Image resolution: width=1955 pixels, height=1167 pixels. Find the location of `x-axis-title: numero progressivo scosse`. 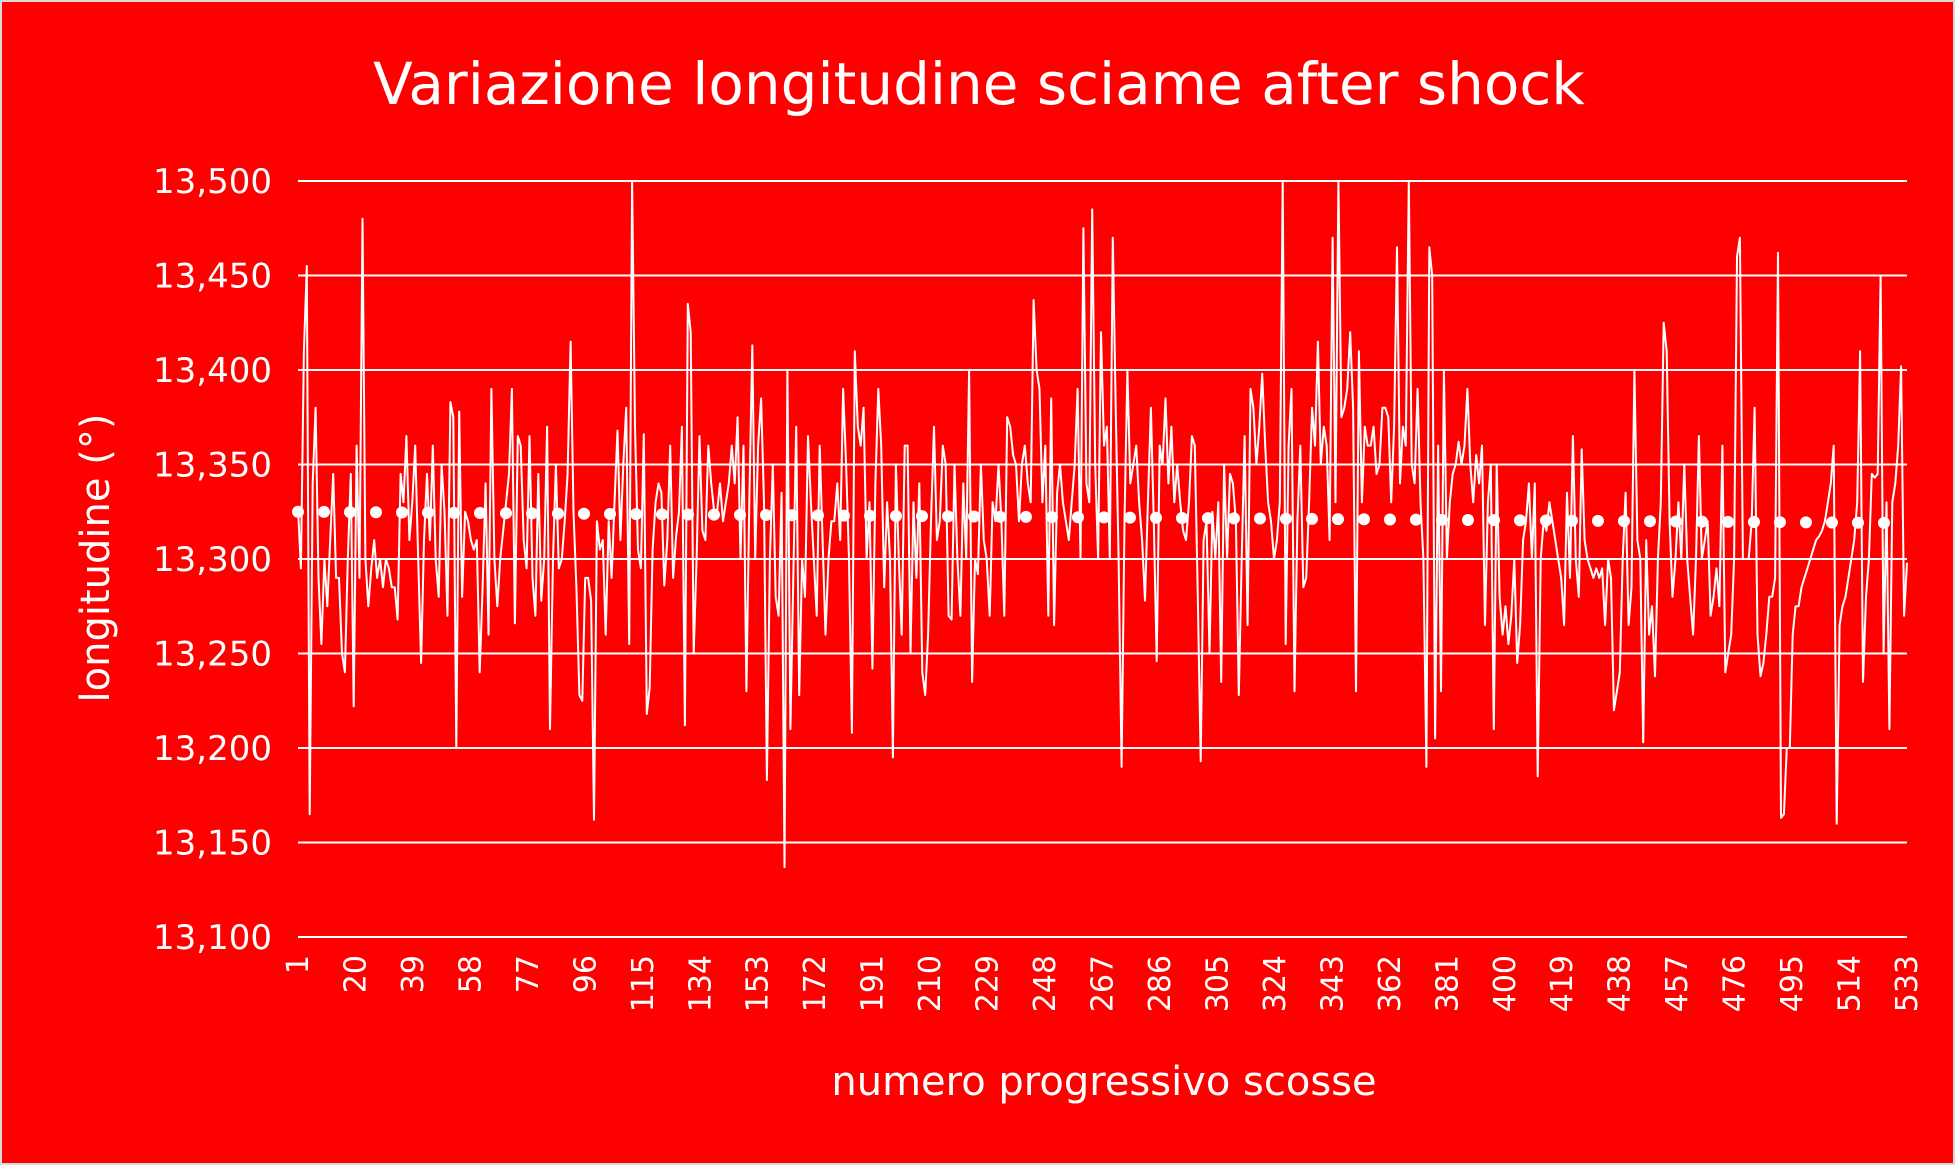

x-axis-title: numero progressivo scosse is located at coordinates (1103, 1082).